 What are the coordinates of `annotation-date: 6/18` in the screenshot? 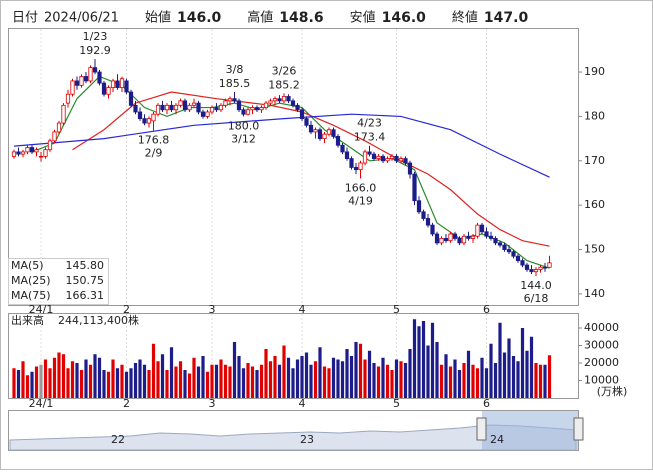 It's located at (536, 298).